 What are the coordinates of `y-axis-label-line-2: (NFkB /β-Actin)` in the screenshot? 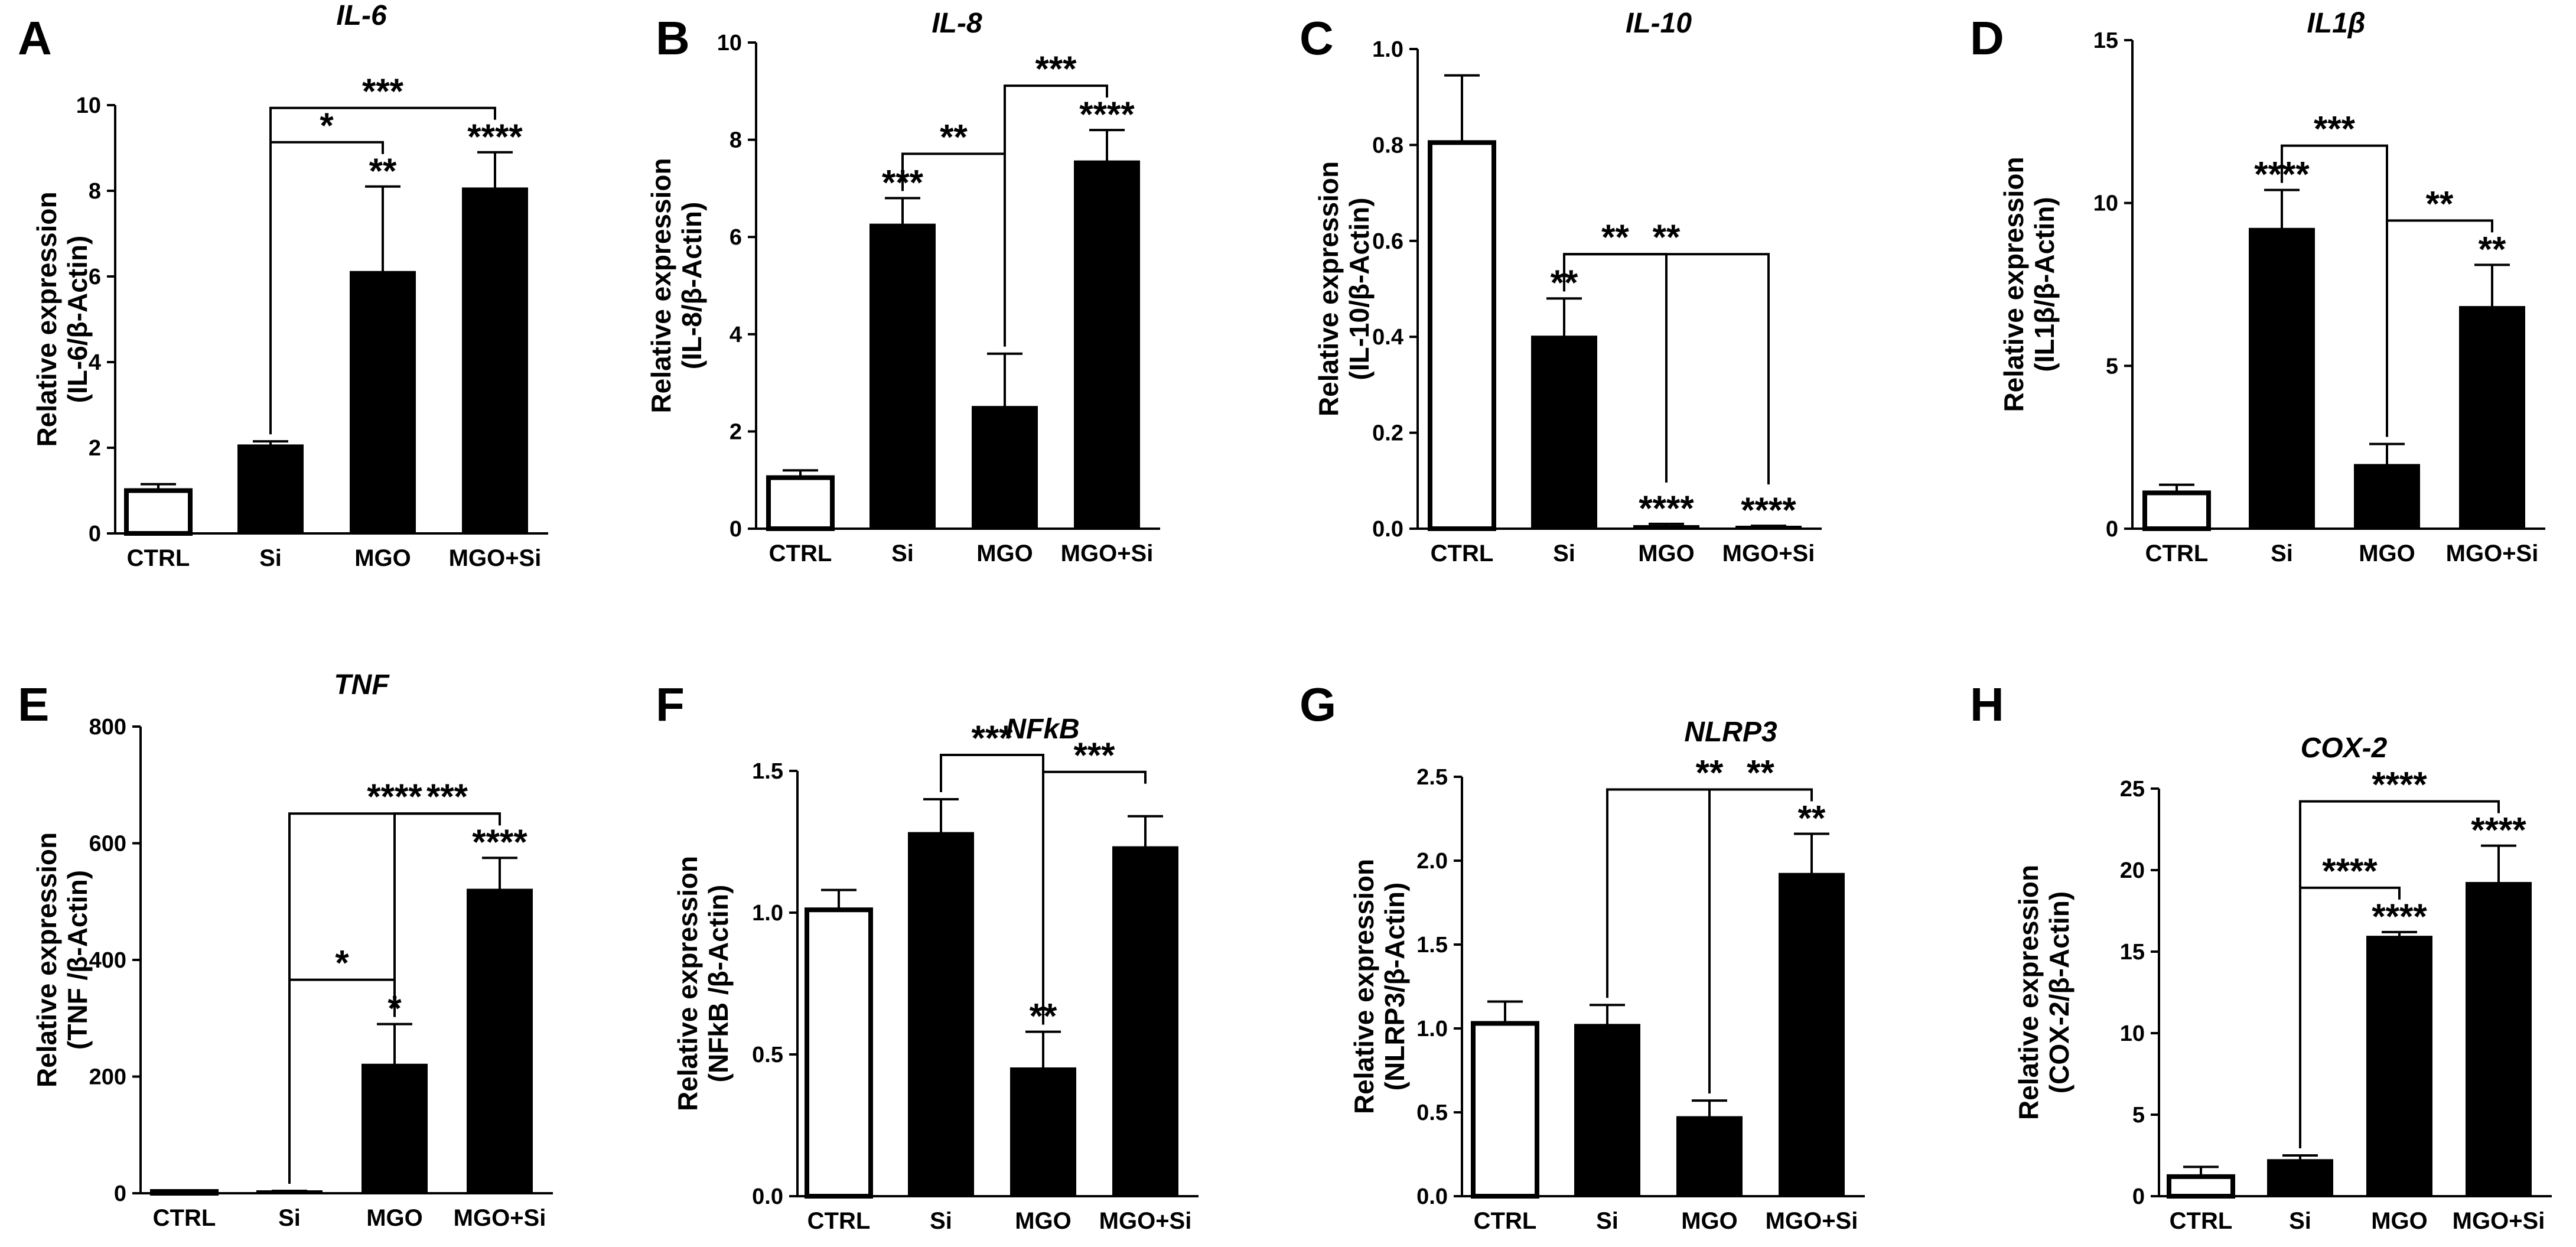 It's located at (718, 984).